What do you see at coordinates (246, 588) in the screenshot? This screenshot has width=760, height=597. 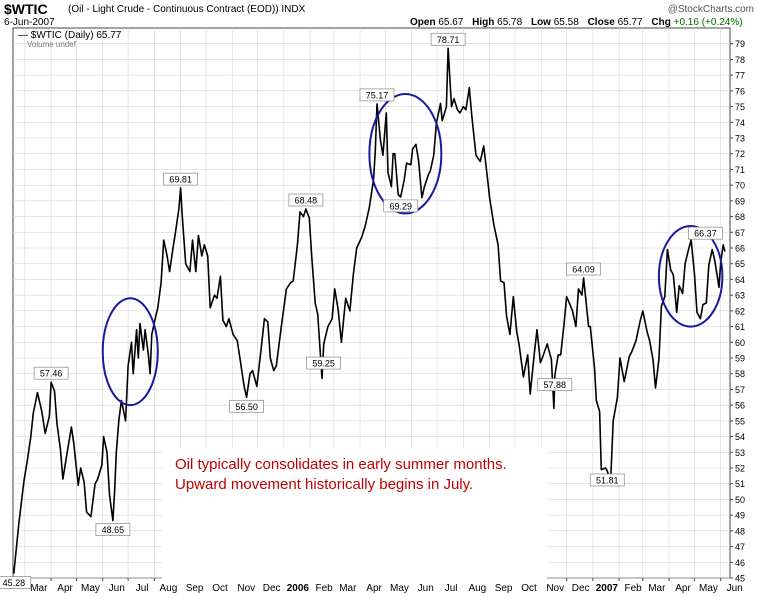 I see `x-tick-label: Nov` at bounding box center [246, 588].